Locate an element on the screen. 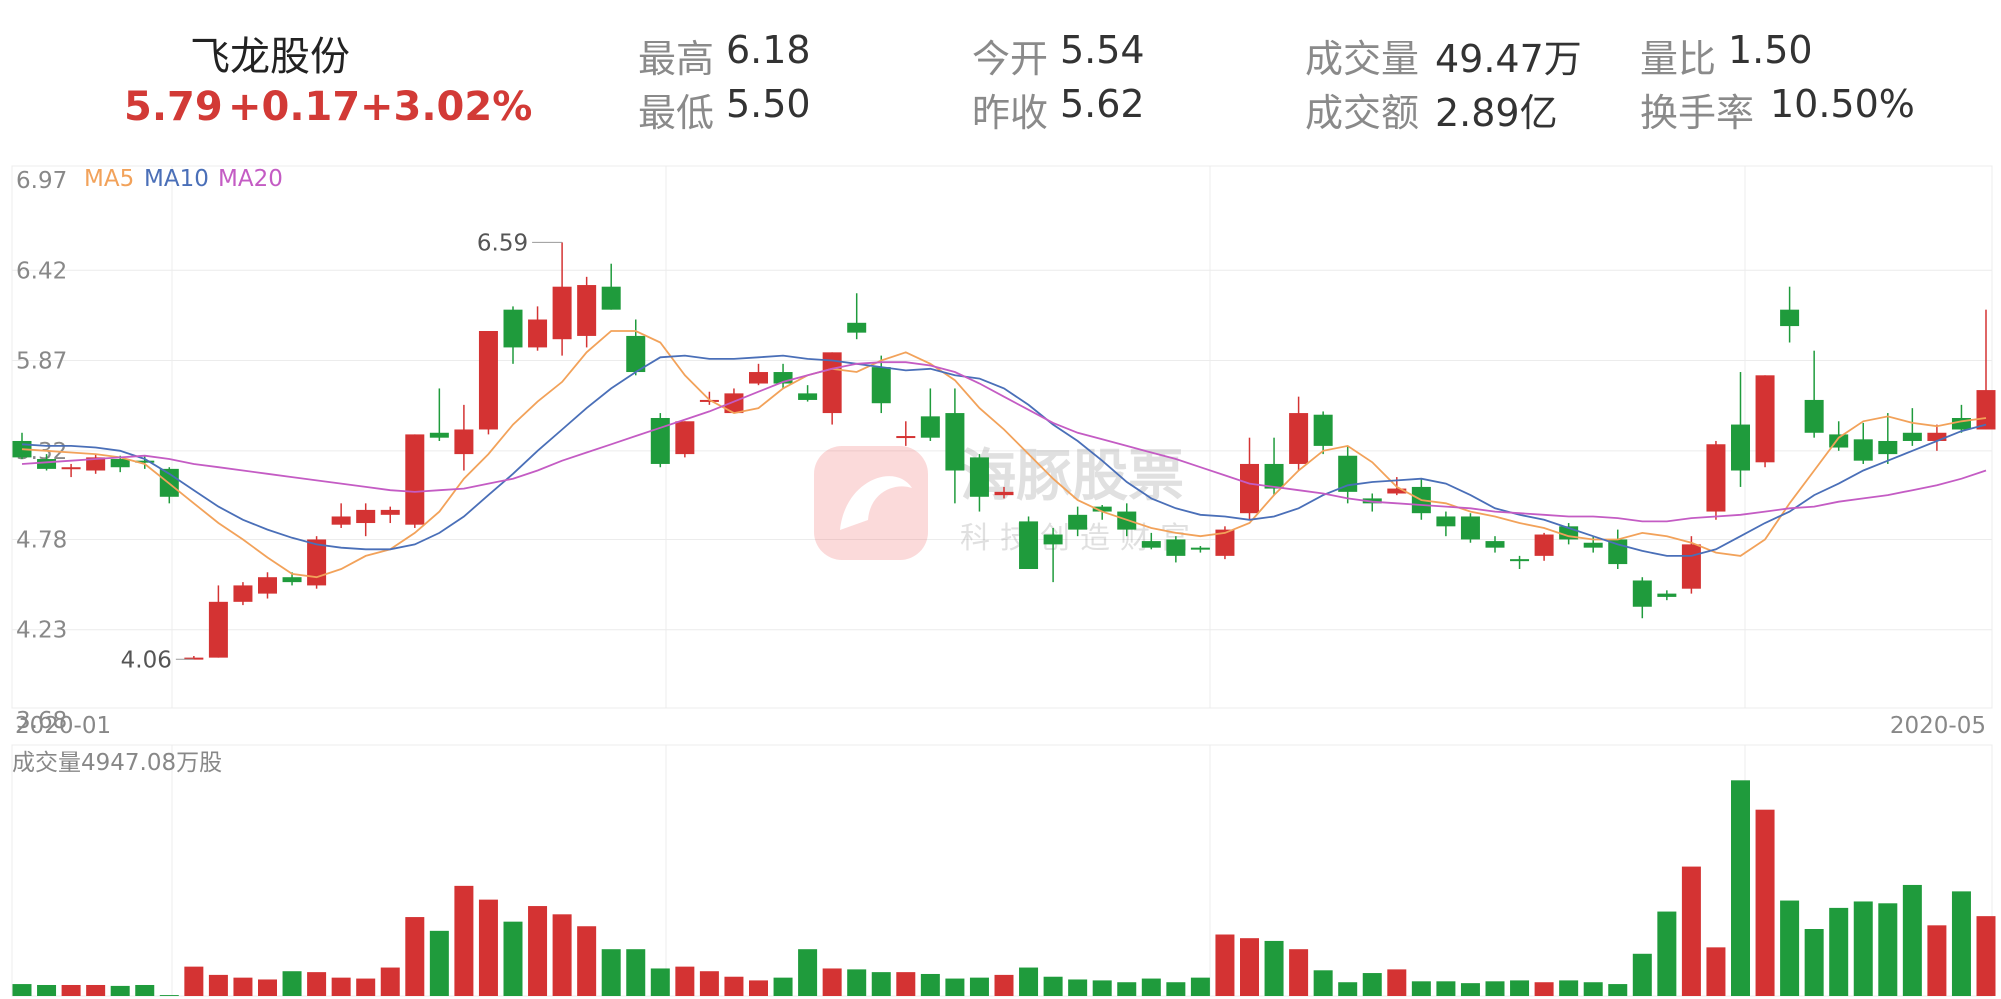 The image size is (2001, 999). stat-value-open: 5.54 is located at coordinates (1102, 50).